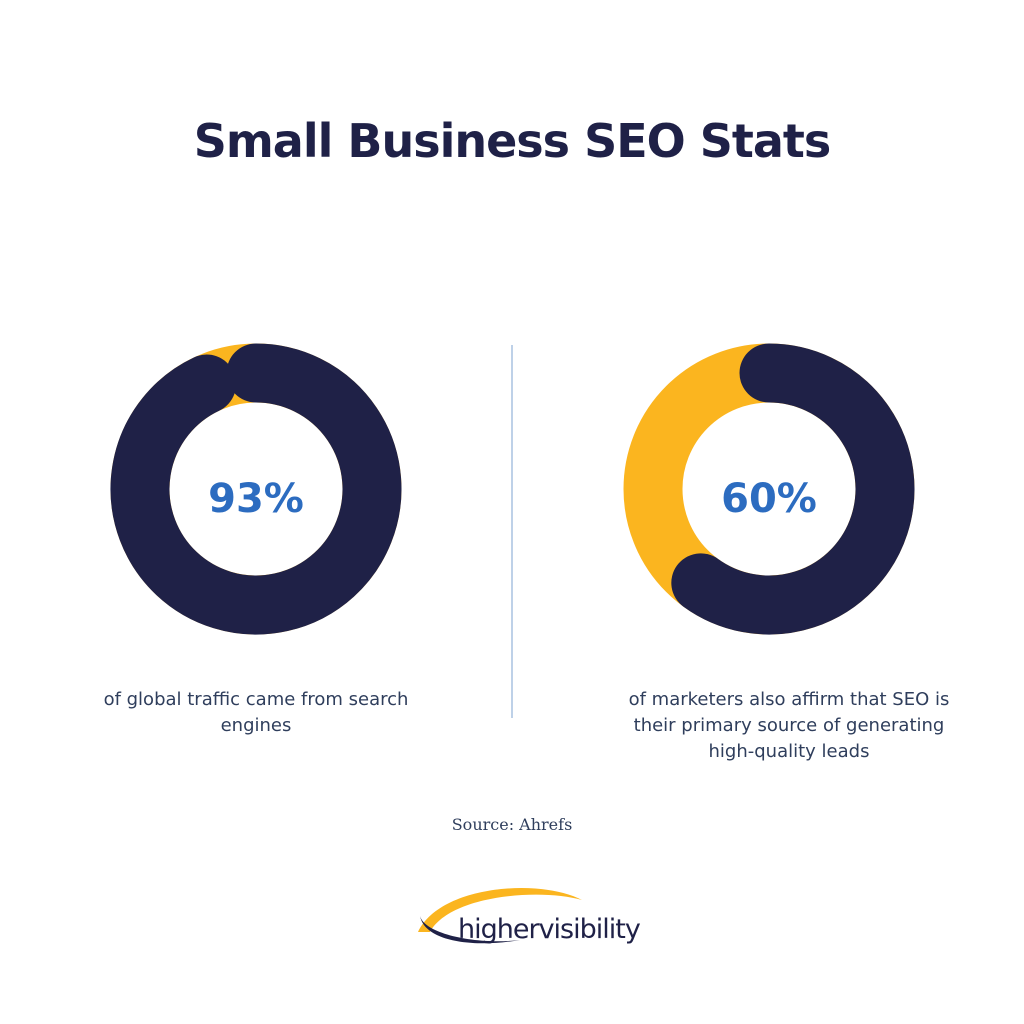 Image resolution: width=1024 pixels, height=1024 pixels. I want to click on title: Small Business SEO Stats, so click(512, 141).